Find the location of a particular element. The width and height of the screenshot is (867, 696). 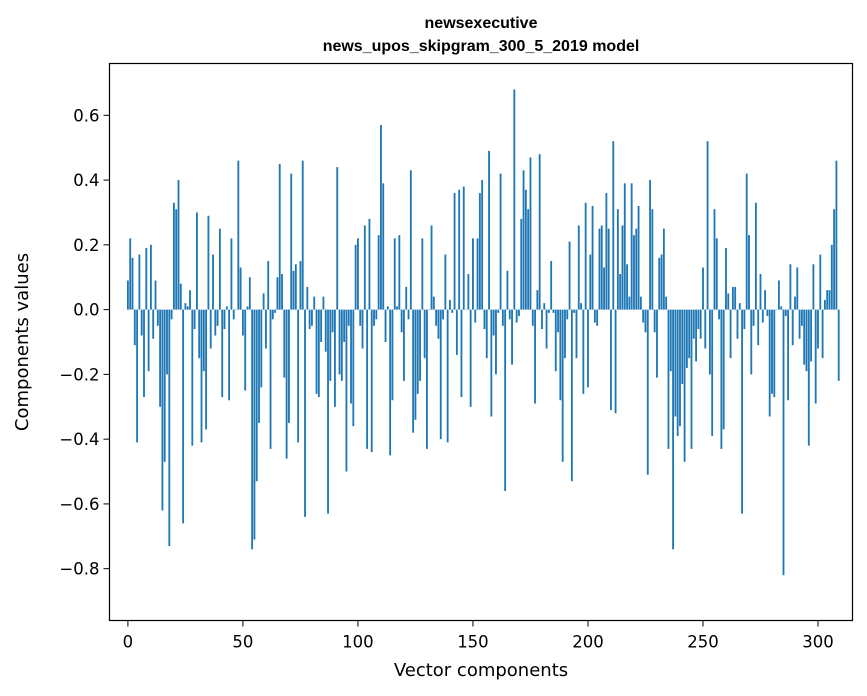

y-tick-label: 0.4 is located at coordinates (86, 180).